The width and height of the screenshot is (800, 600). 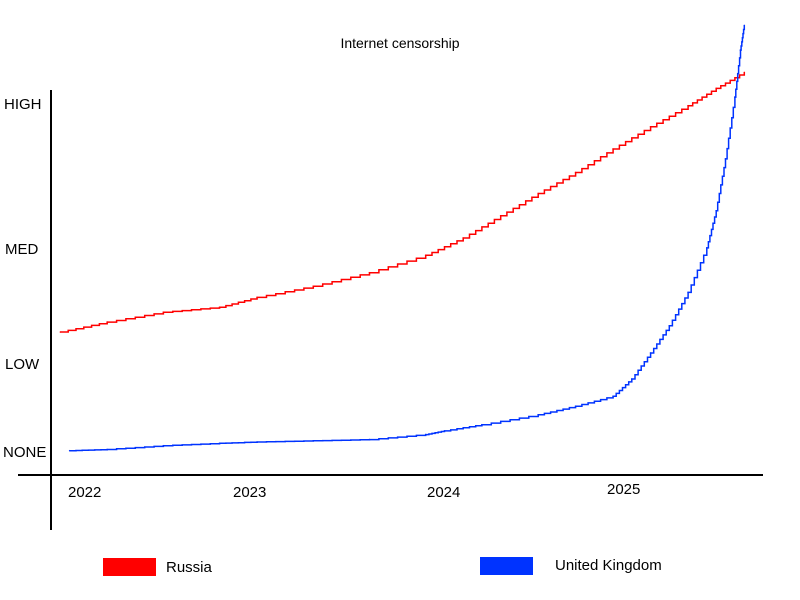 I want to click on y-tick-label: NONE, so click(x=24, y=452).